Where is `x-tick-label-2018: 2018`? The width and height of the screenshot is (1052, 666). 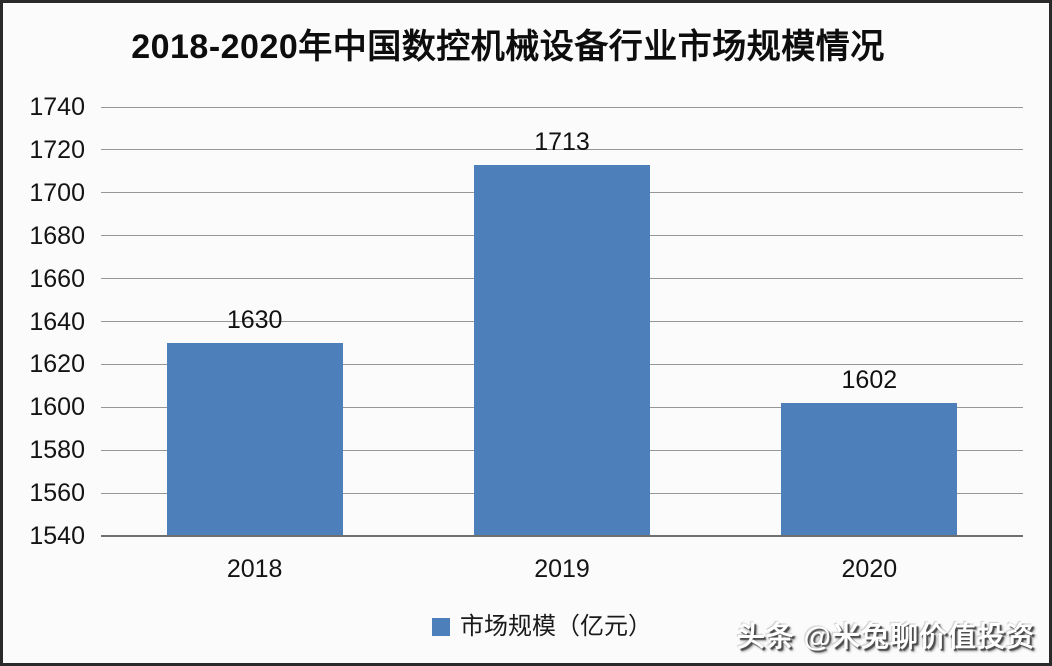
x-tick-label-2018: 2018 is located at coordinates (254, 569).